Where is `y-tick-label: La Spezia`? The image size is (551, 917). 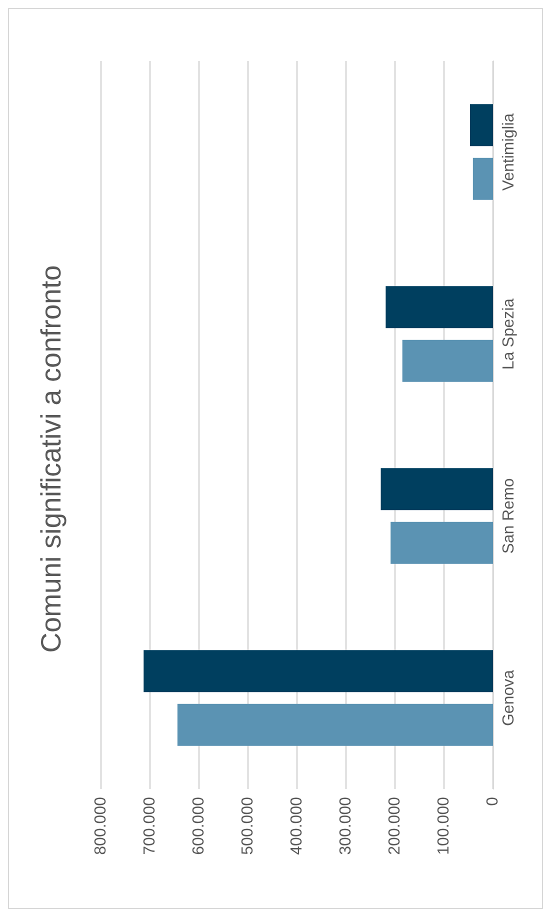 y-tick-label: La Spezia is located at coordinates (509, 334).